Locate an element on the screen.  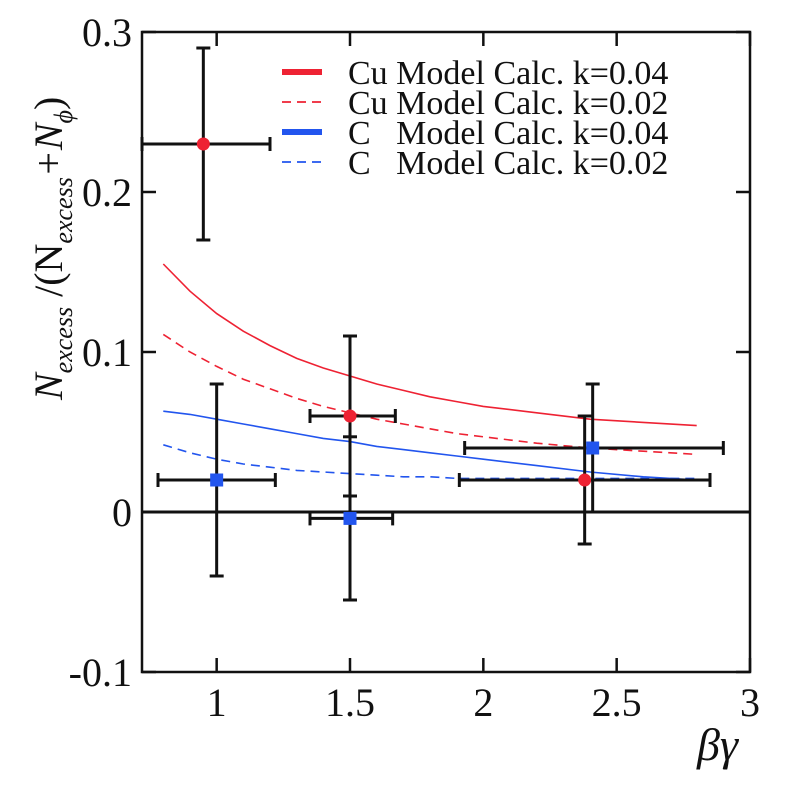
y-label-plus: +N is located at coordinates (48, 149).